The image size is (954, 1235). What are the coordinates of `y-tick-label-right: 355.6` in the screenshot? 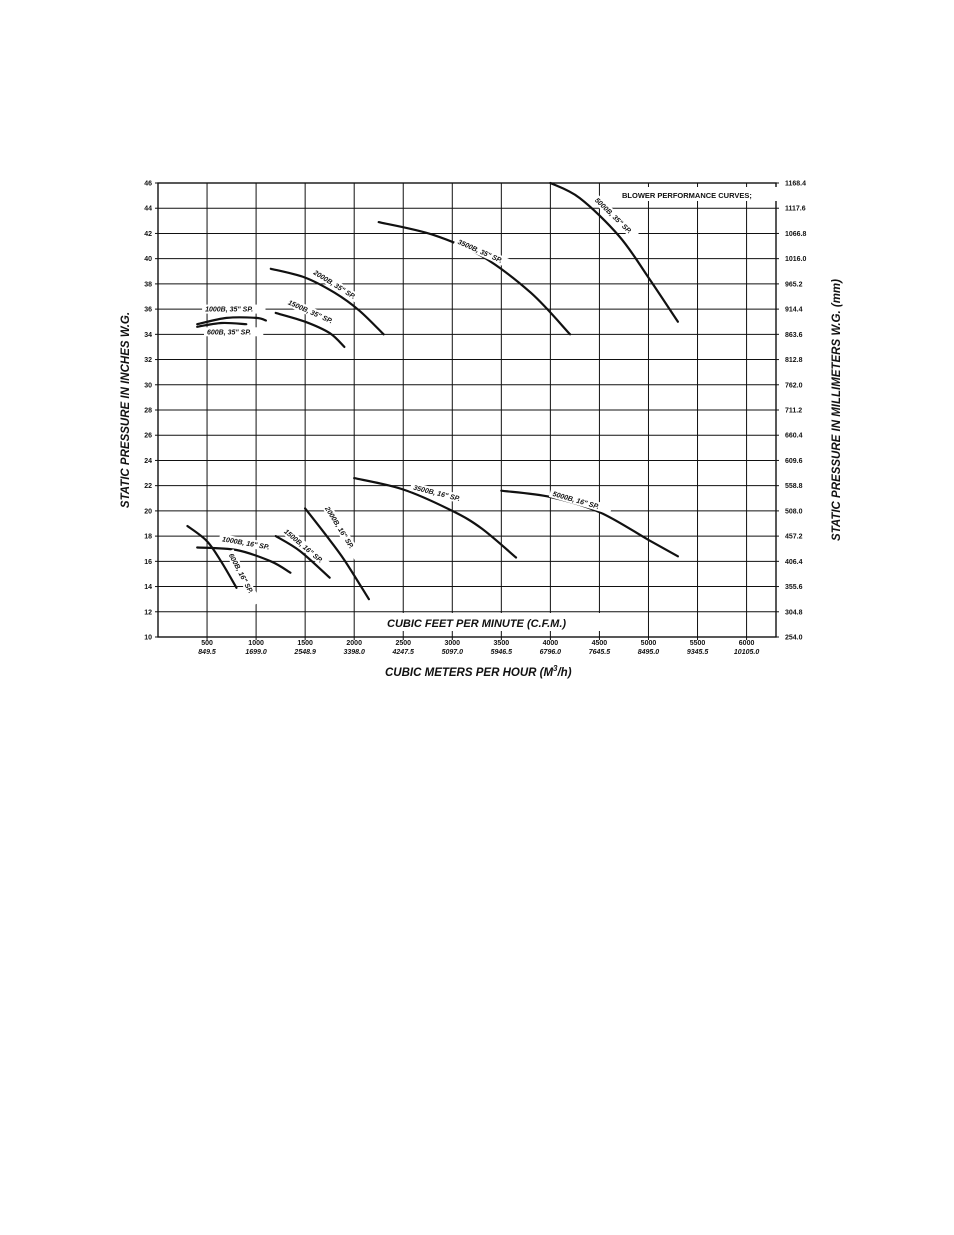 It's located at (794, 587).